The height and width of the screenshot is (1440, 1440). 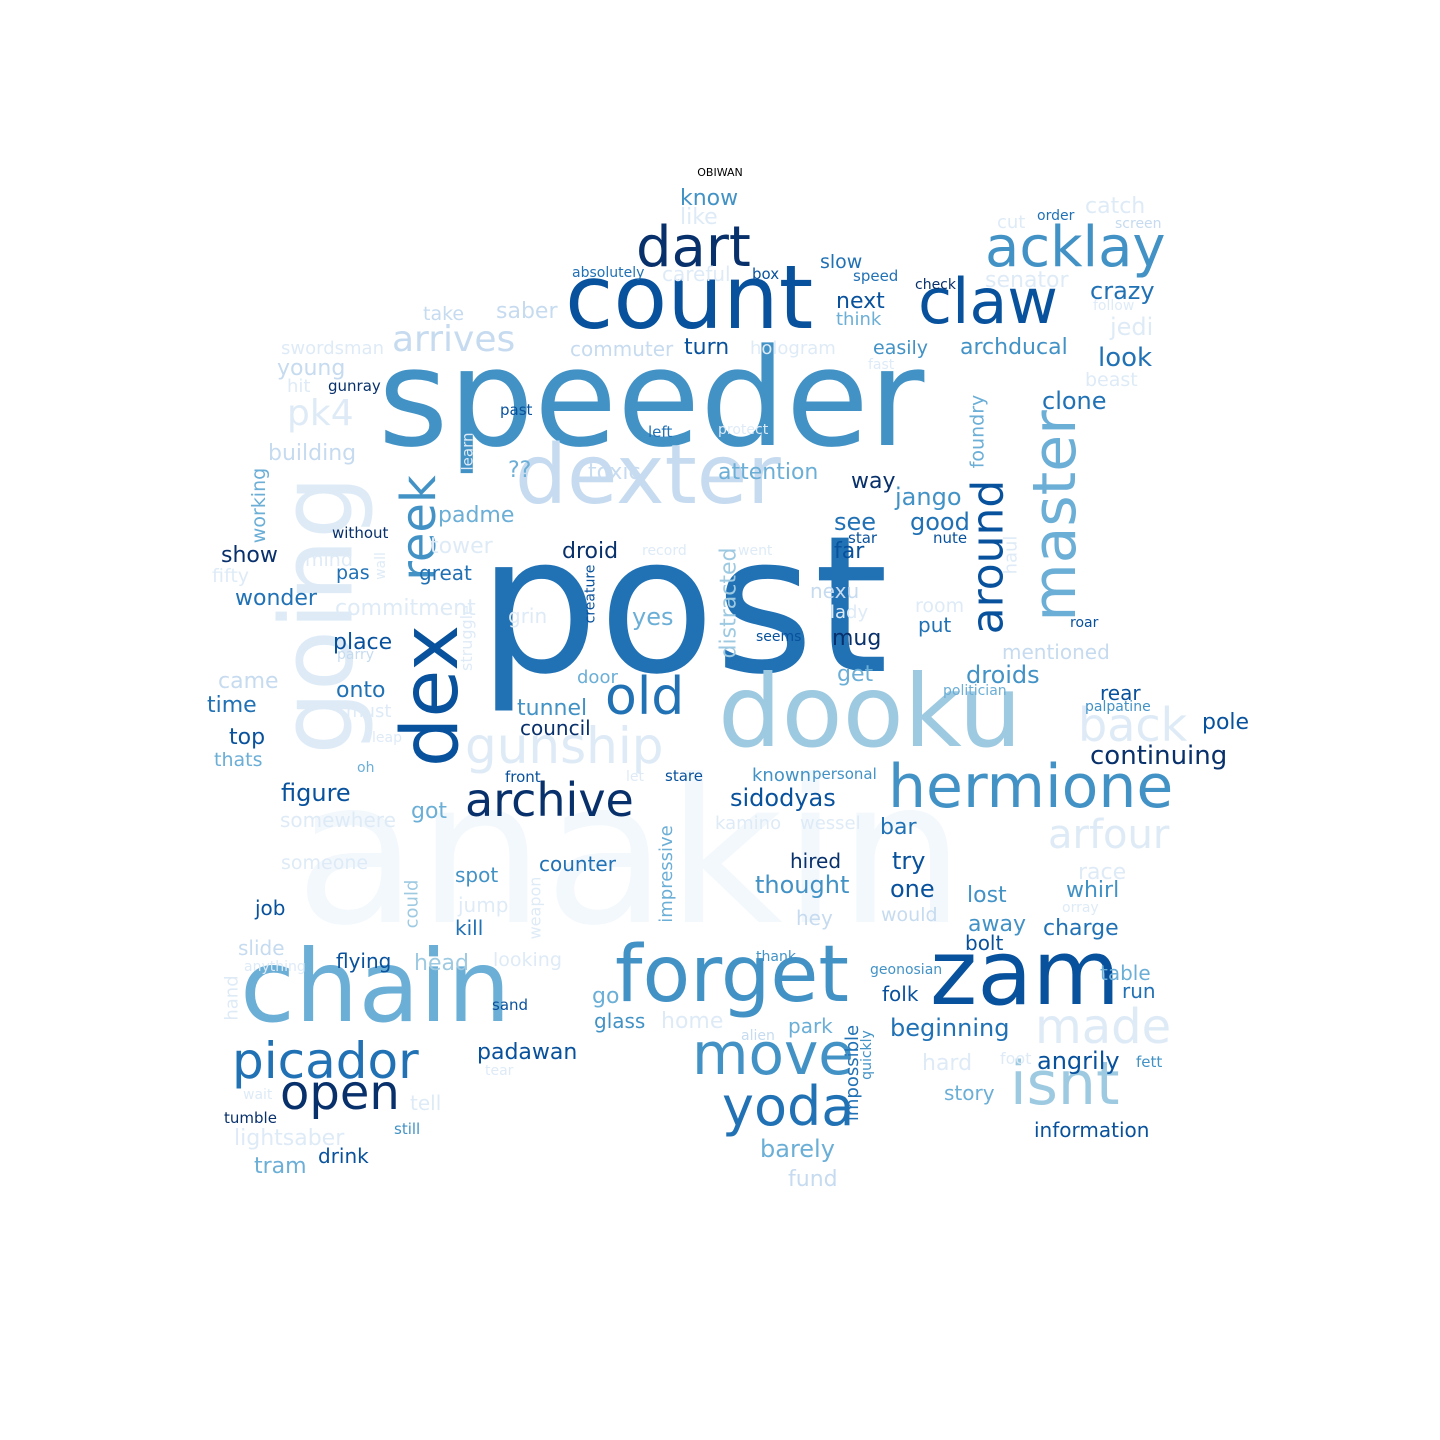 I want to click on word-hologram: hologram, so click(x=793, y=348).